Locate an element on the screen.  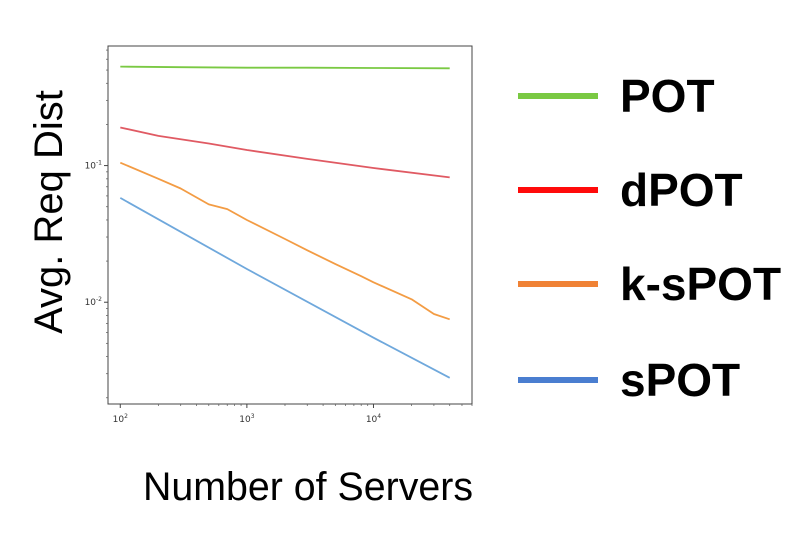
x-ticks: 10² 10³ 10⁴ is located at coordinates (293, 414).